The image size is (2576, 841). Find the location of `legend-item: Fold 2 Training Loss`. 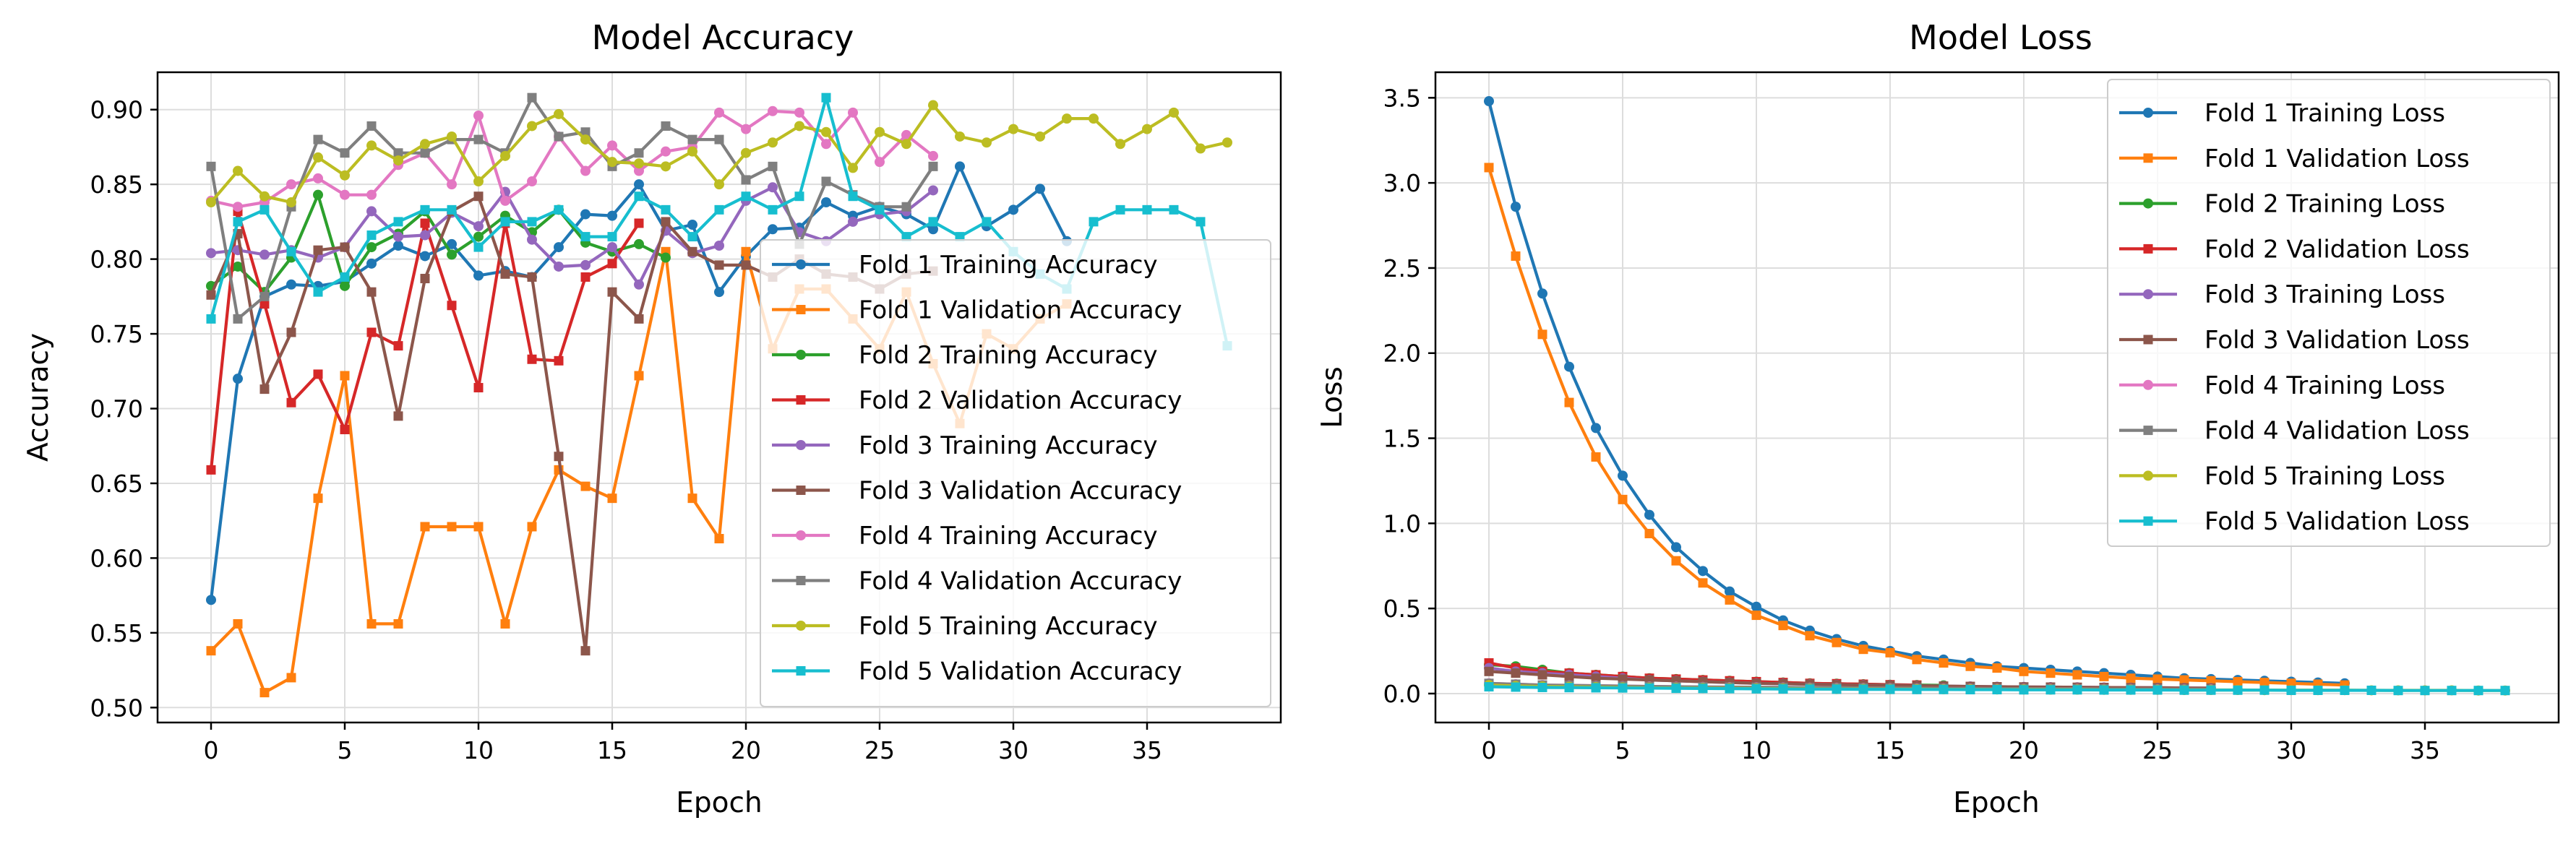

legend-item: Fold 2 Training Loss is located at coordinates (2282, 204).